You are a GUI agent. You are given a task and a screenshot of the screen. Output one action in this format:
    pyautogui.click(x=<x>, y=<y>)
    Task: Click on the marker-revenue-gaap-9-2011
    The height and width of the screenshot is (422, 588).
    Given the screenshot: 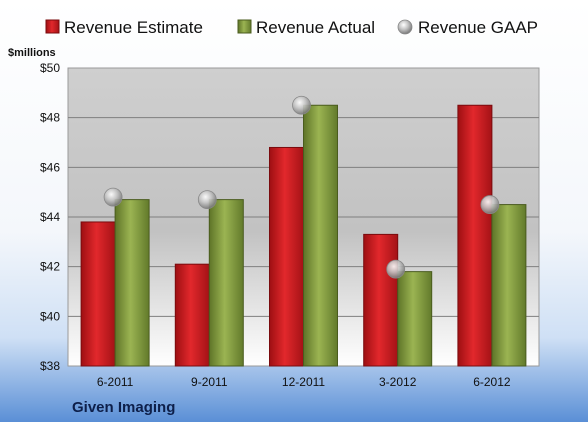 What is the action you would take?
    pyautogui.click(x=207, y=200)
    